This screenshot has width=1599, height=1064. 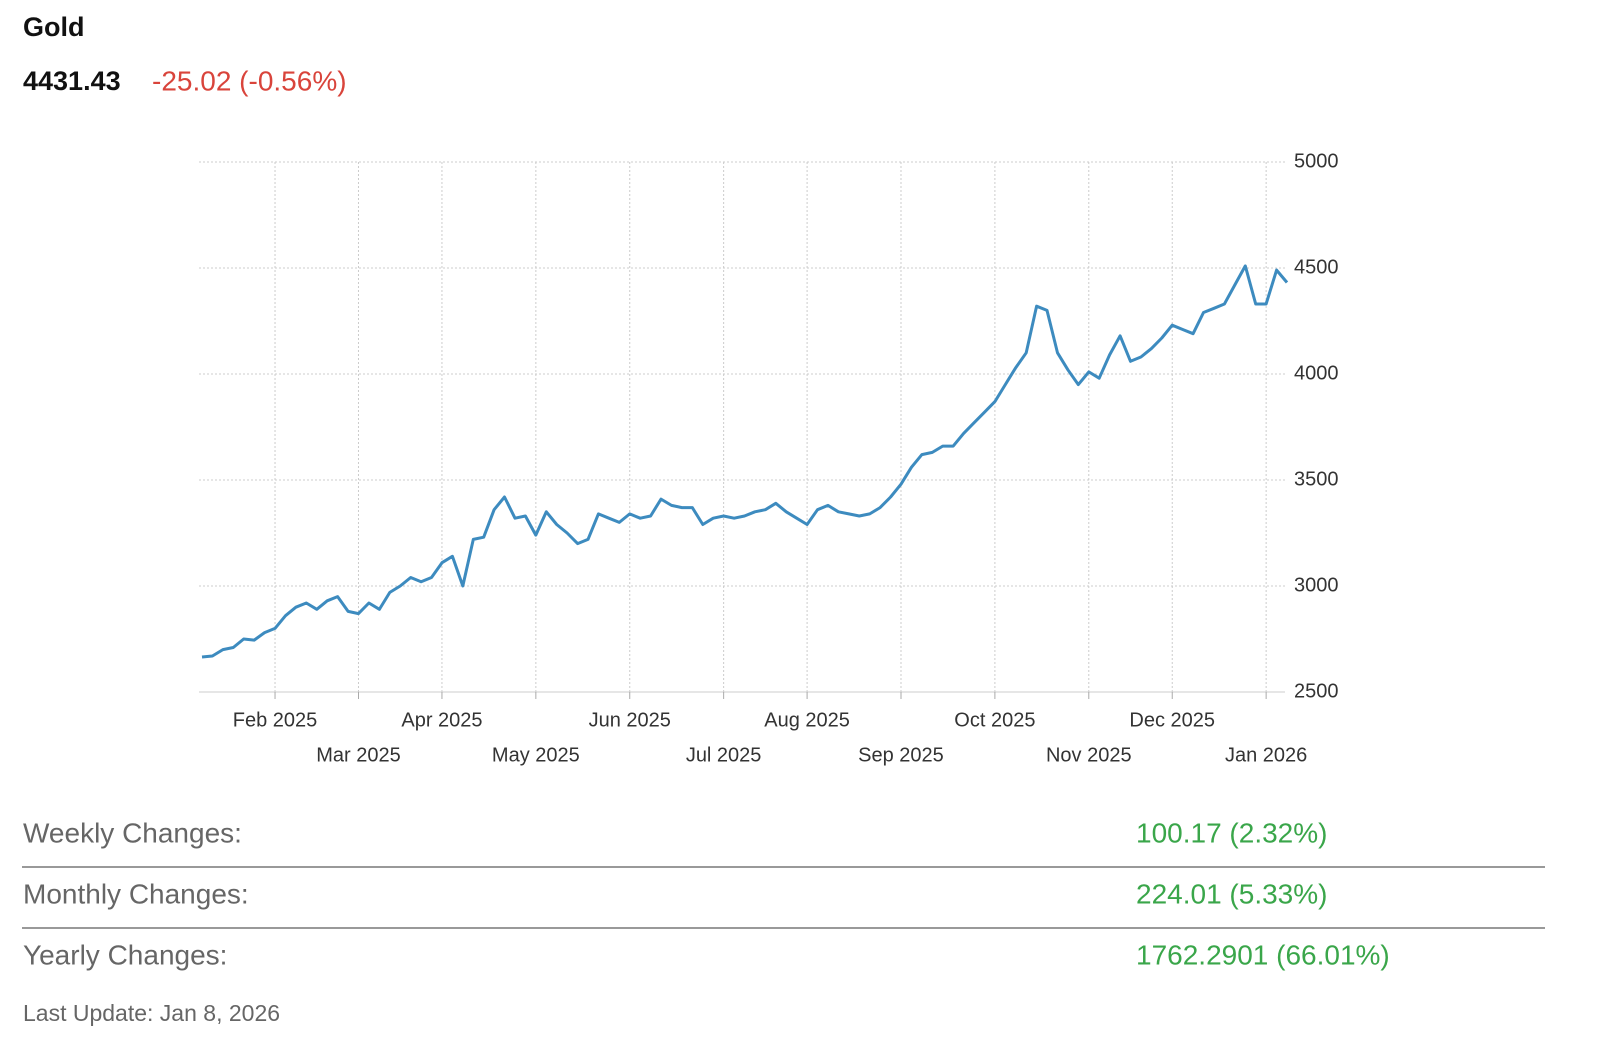 I want to click on x-tick-label: Feb 2025, so click(x=275, y=720).